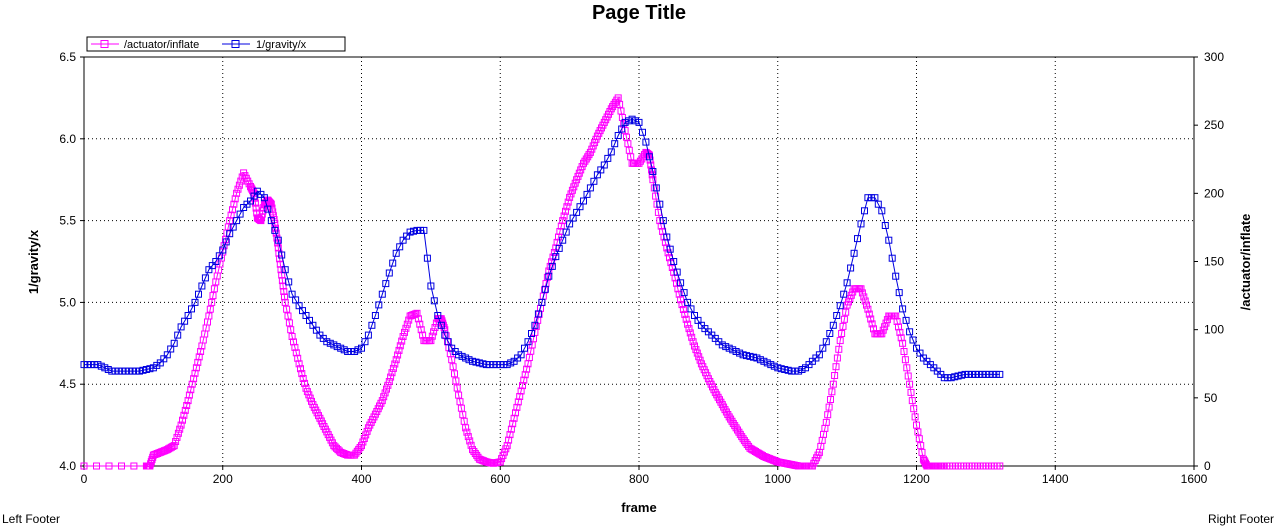  Describe the element at coordinates (223, 479) in the screenshot. I see `x-tick-label: 200` at that location.